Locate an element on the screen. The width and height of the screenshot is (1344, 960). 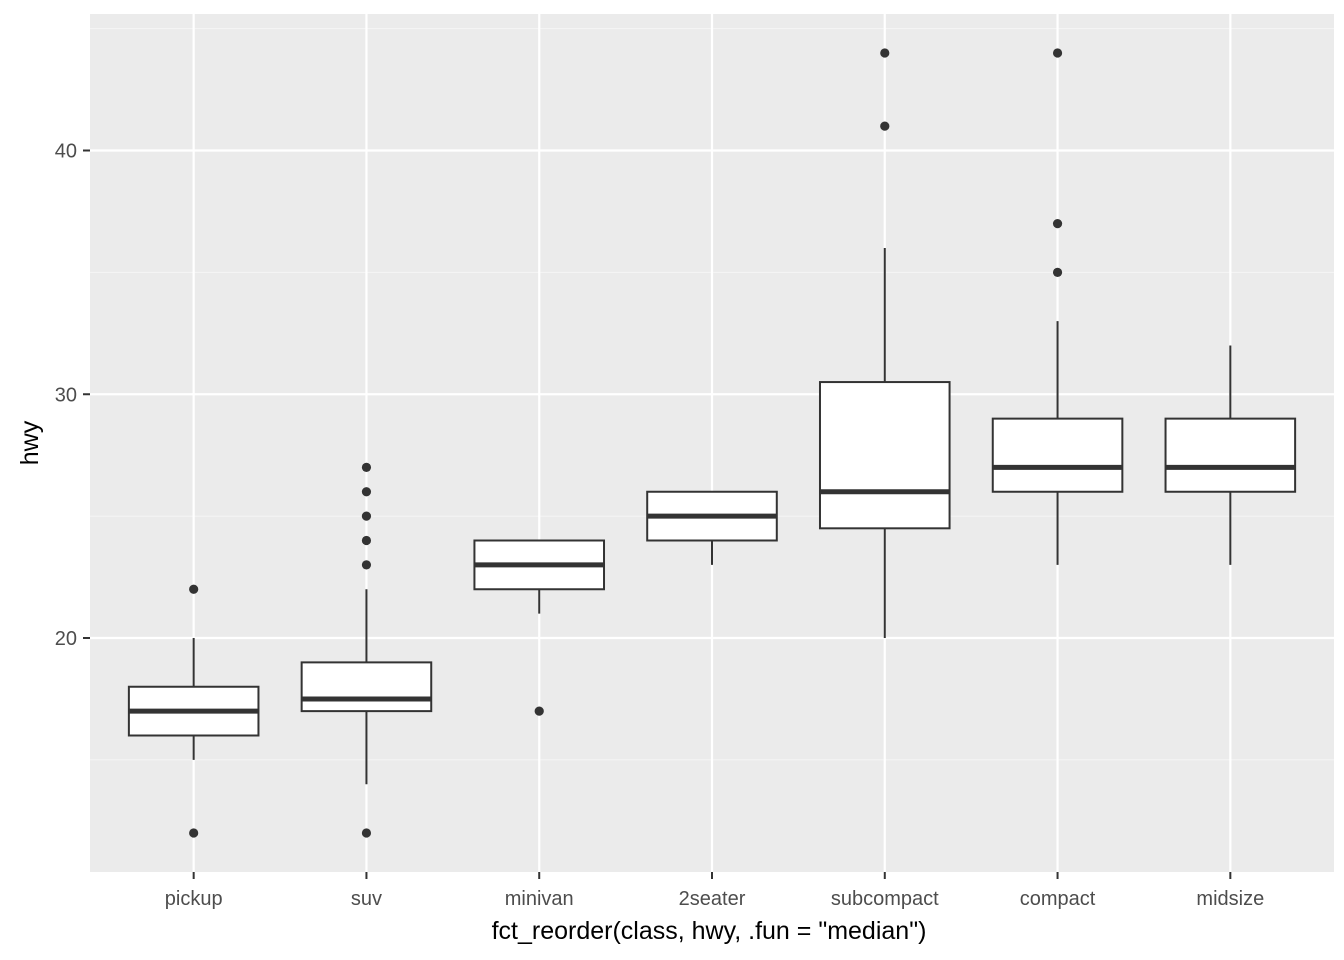
x-tick-label-compact: compact is located at coordinates (1058, 899).